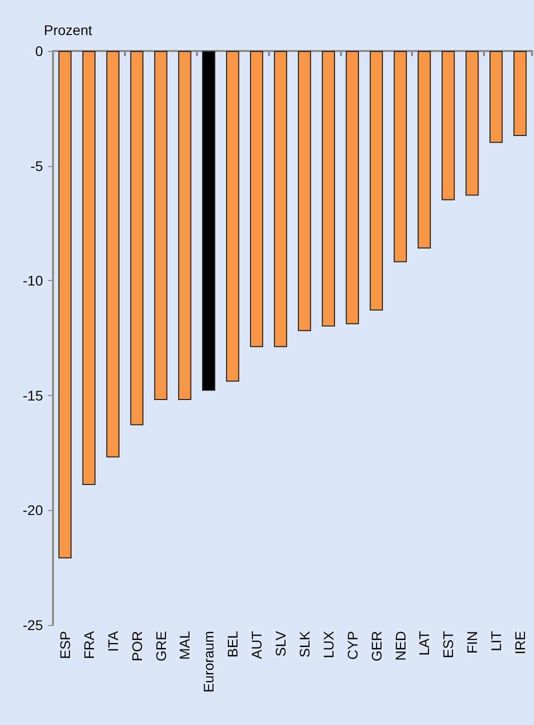  What do you see at coordinates (39, 51) in the screenshot?
I see `y-tick-label: 0` at bounding box center [39, 51].